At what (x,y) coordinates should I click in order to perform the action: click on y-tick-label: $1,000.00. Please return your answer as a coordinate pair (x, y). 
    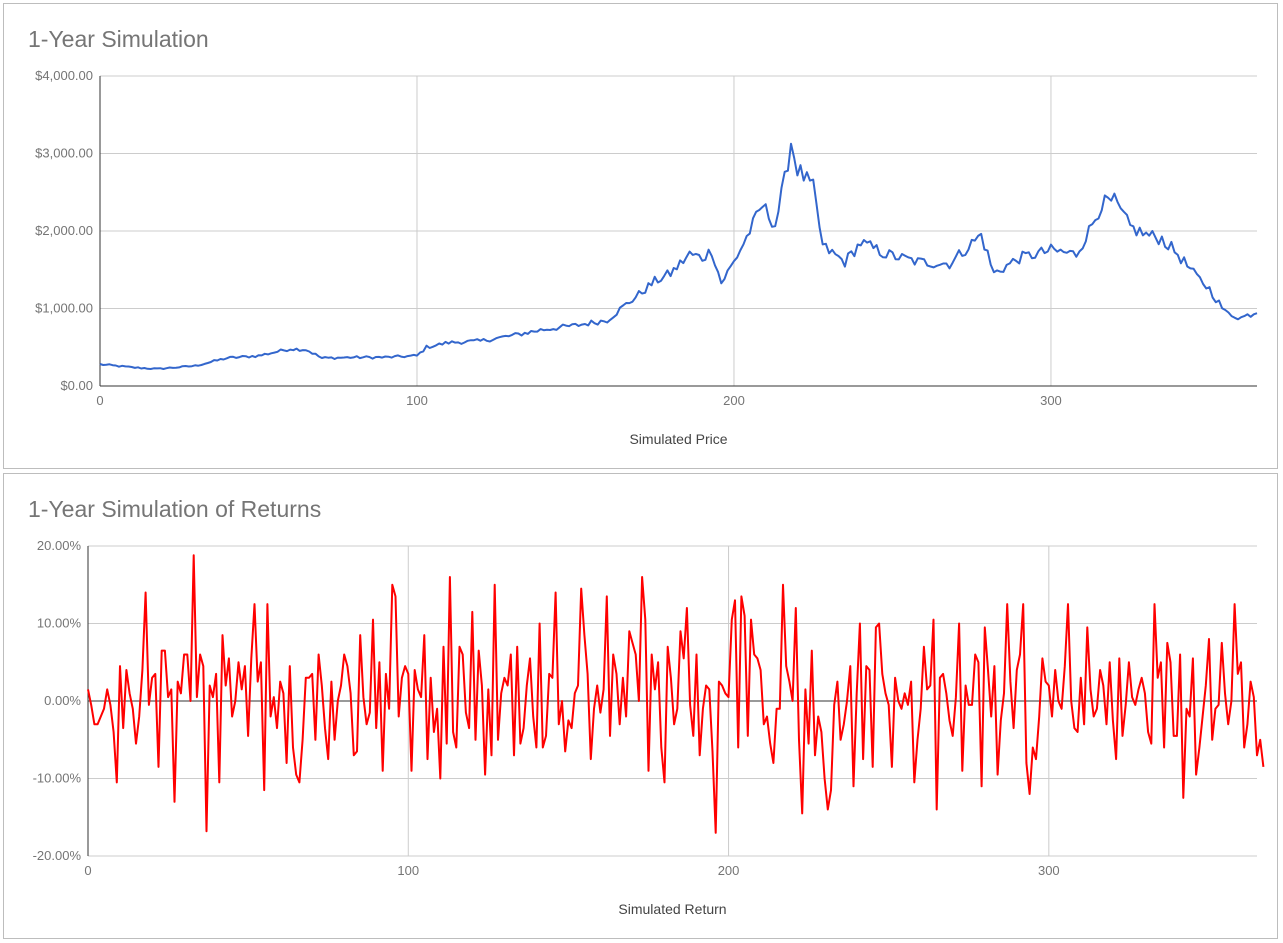
    Looking at the image, I should click on (64, 308).